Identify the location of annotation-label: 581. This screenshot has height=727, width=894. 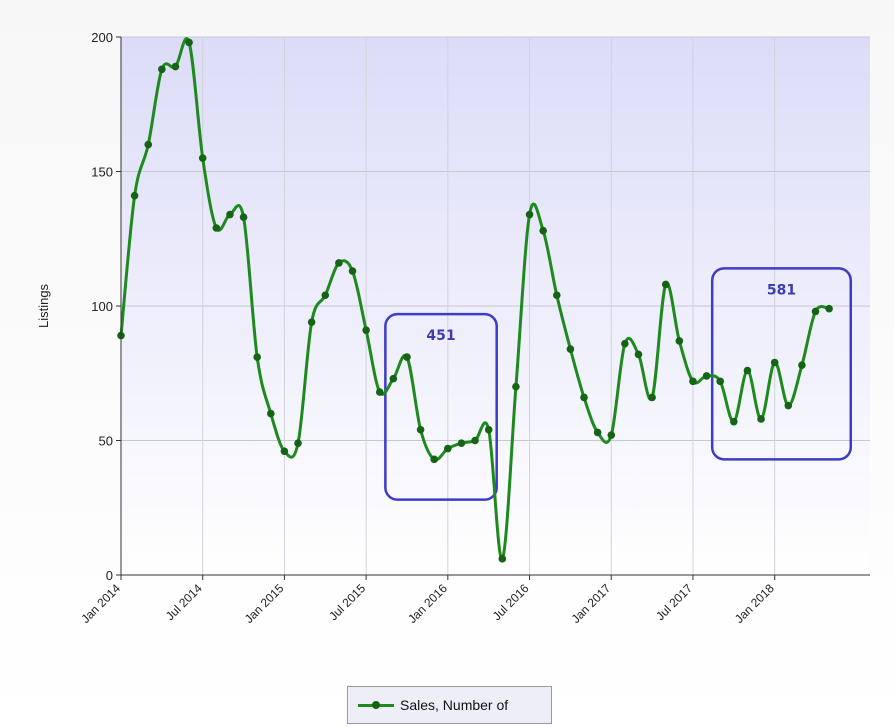
(781, 290).